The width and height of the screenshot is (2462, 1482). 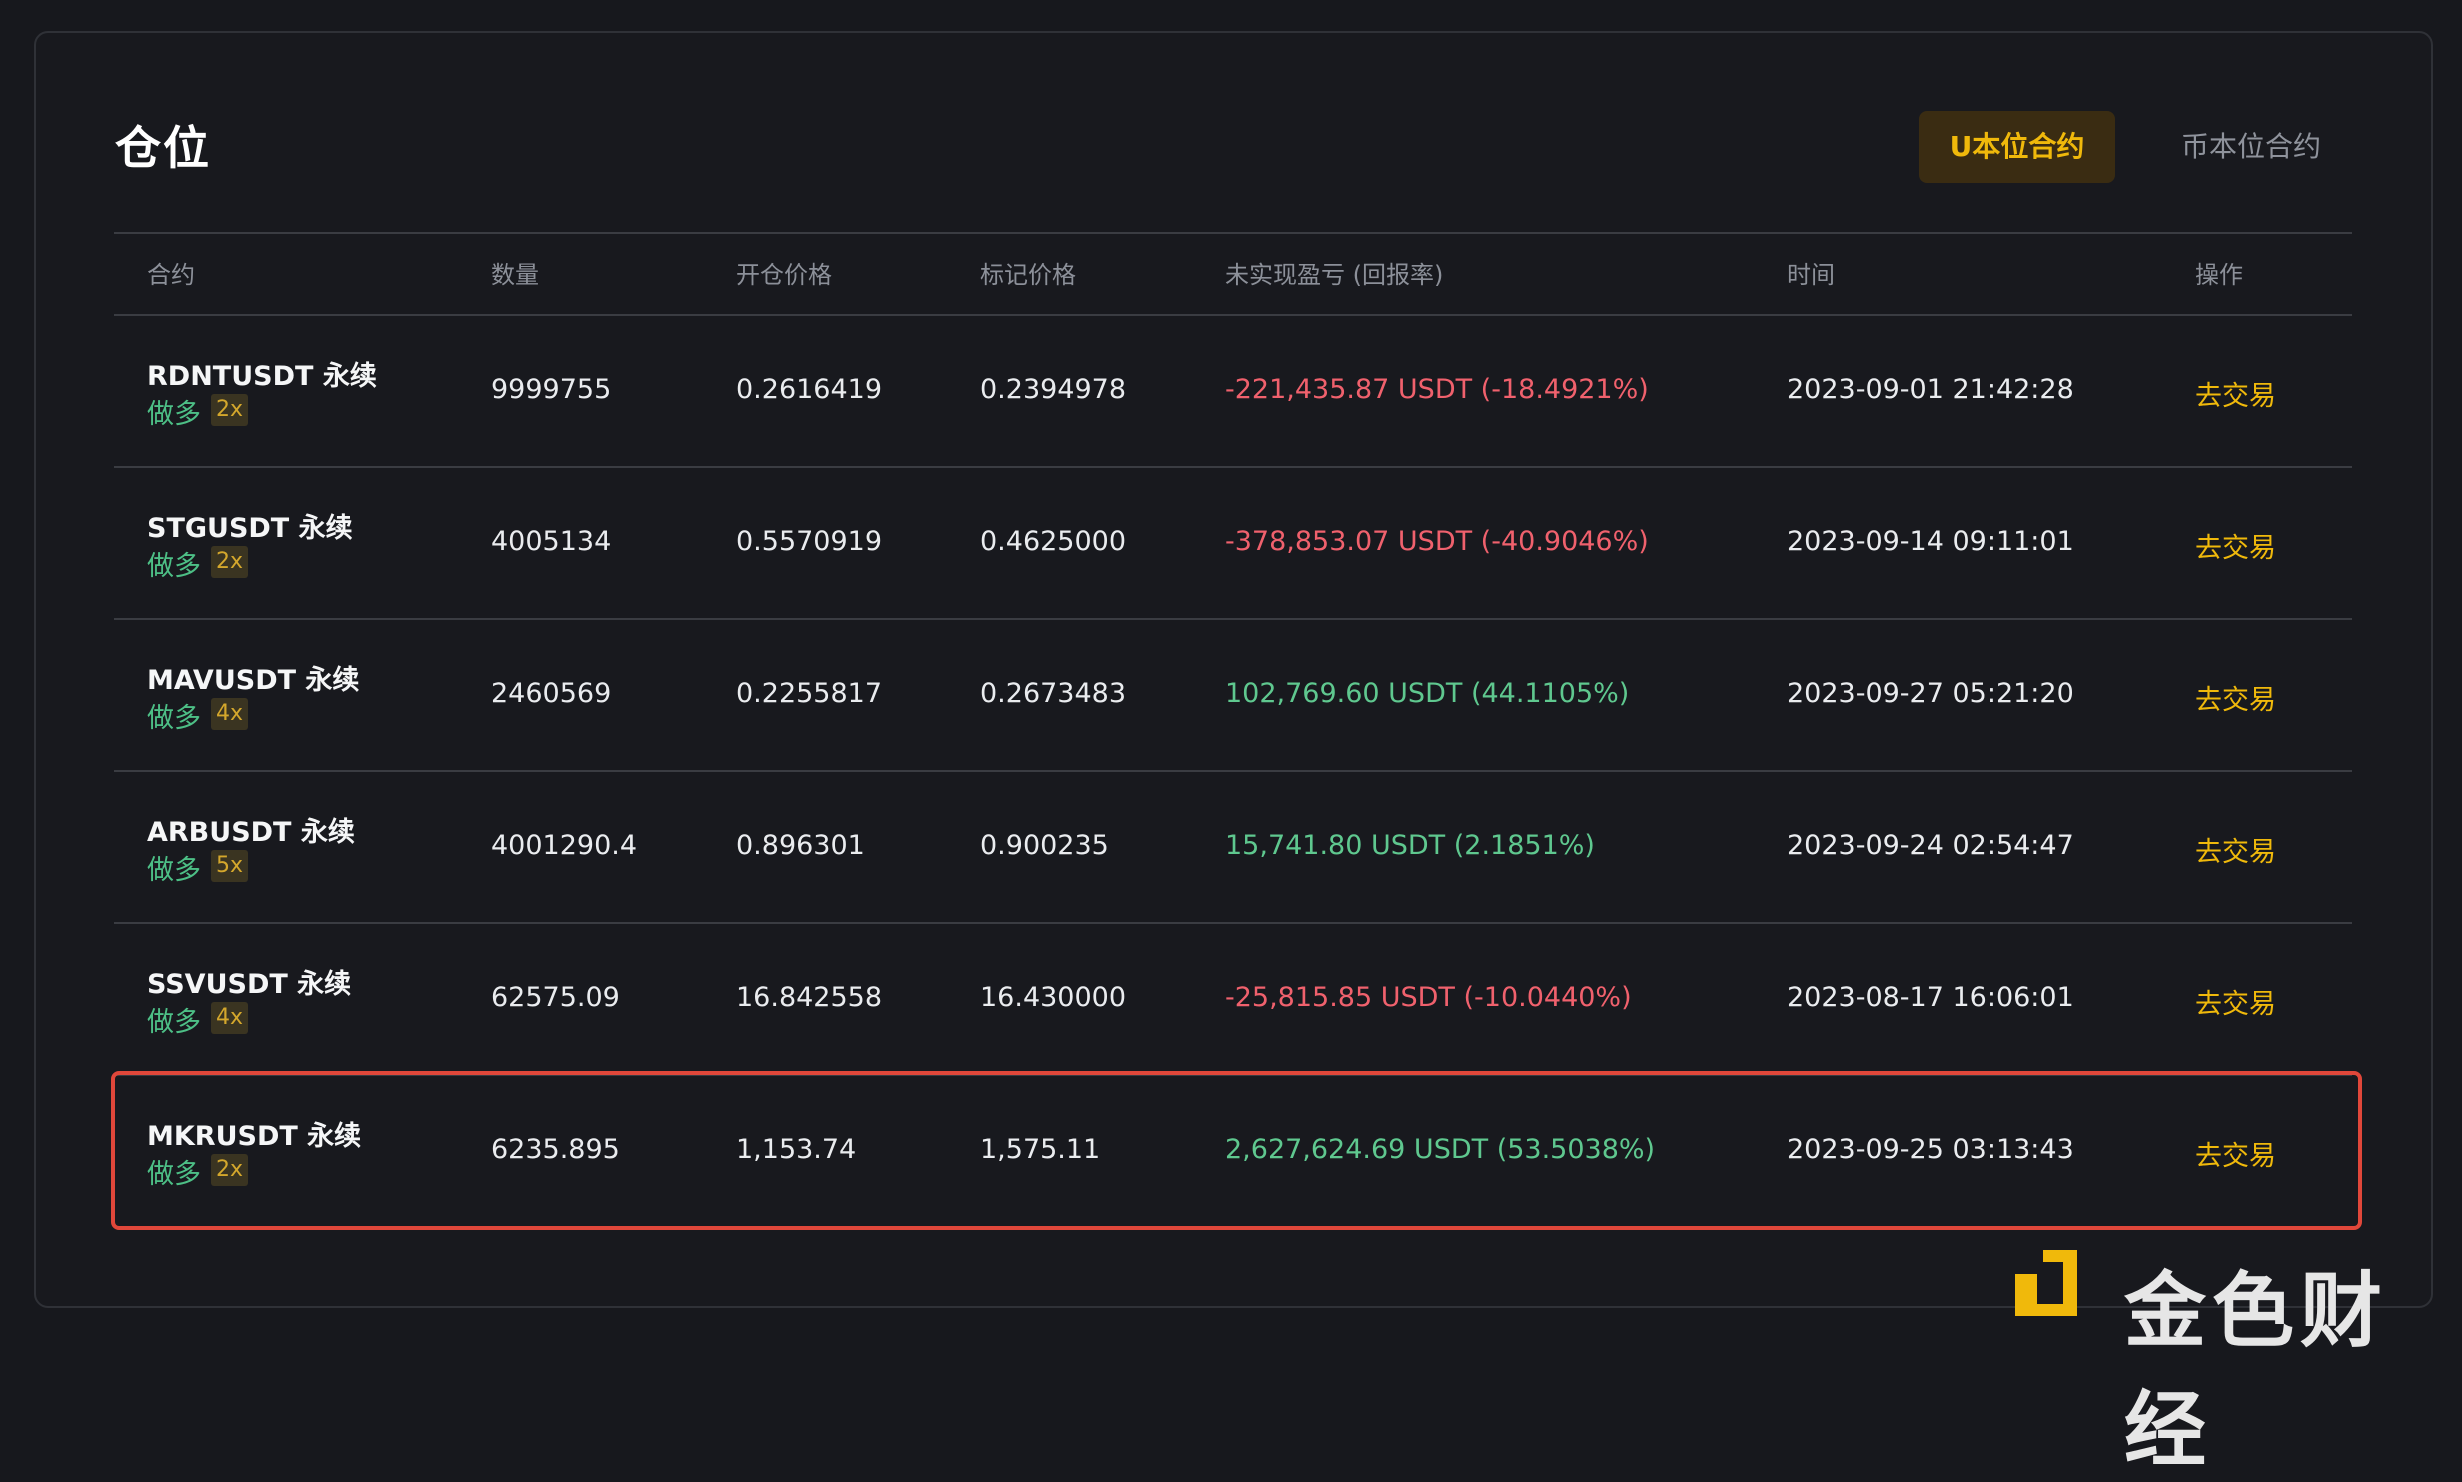 What do you see at coordinates (555, 997) in the screenshot?
I see `quantity: 62575.09` at bounding box center [555, 997].